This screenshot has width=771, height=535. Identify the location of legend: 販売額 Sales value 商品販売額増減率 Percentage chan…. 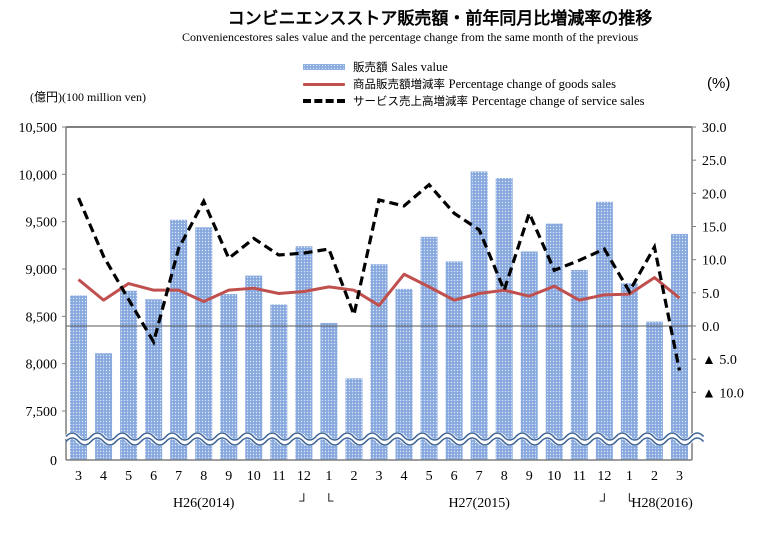
(473, 83).